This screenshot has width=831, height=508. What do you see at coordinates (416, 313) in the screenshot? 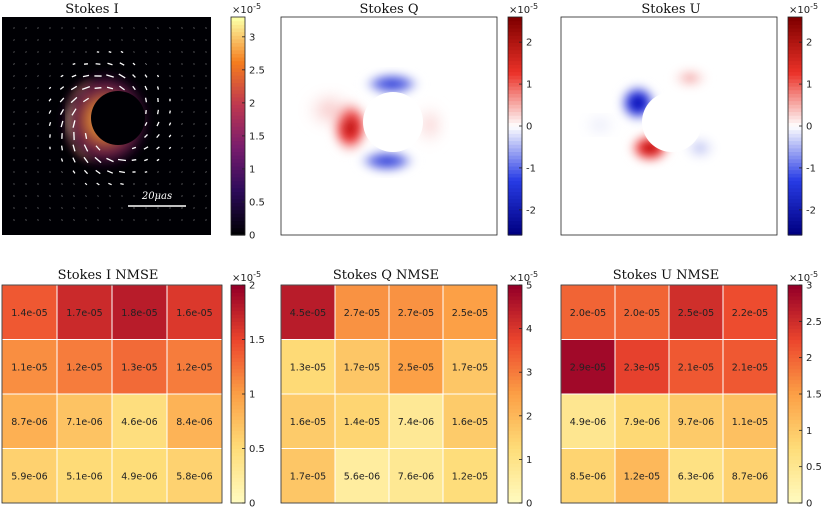
I see `nmse-cell-label: 2.7e-05` at bounding box center [416, 313].